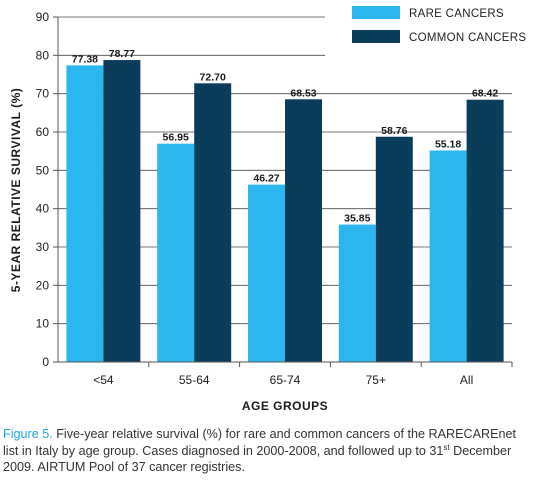 The image size is (550, 484). Describe the element at coordinates (448, 144) in the screenshot. I see `data-label: 55.18` at that location.